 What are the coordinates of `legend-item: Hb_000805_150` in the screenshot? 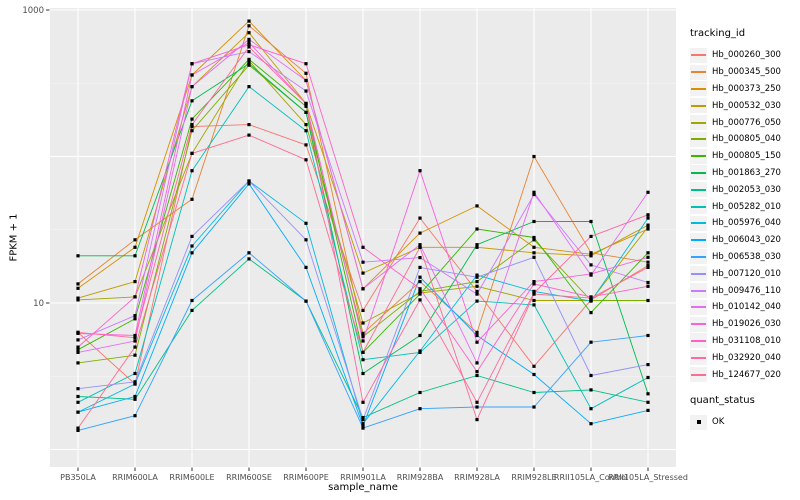 It's located at (745, 156).